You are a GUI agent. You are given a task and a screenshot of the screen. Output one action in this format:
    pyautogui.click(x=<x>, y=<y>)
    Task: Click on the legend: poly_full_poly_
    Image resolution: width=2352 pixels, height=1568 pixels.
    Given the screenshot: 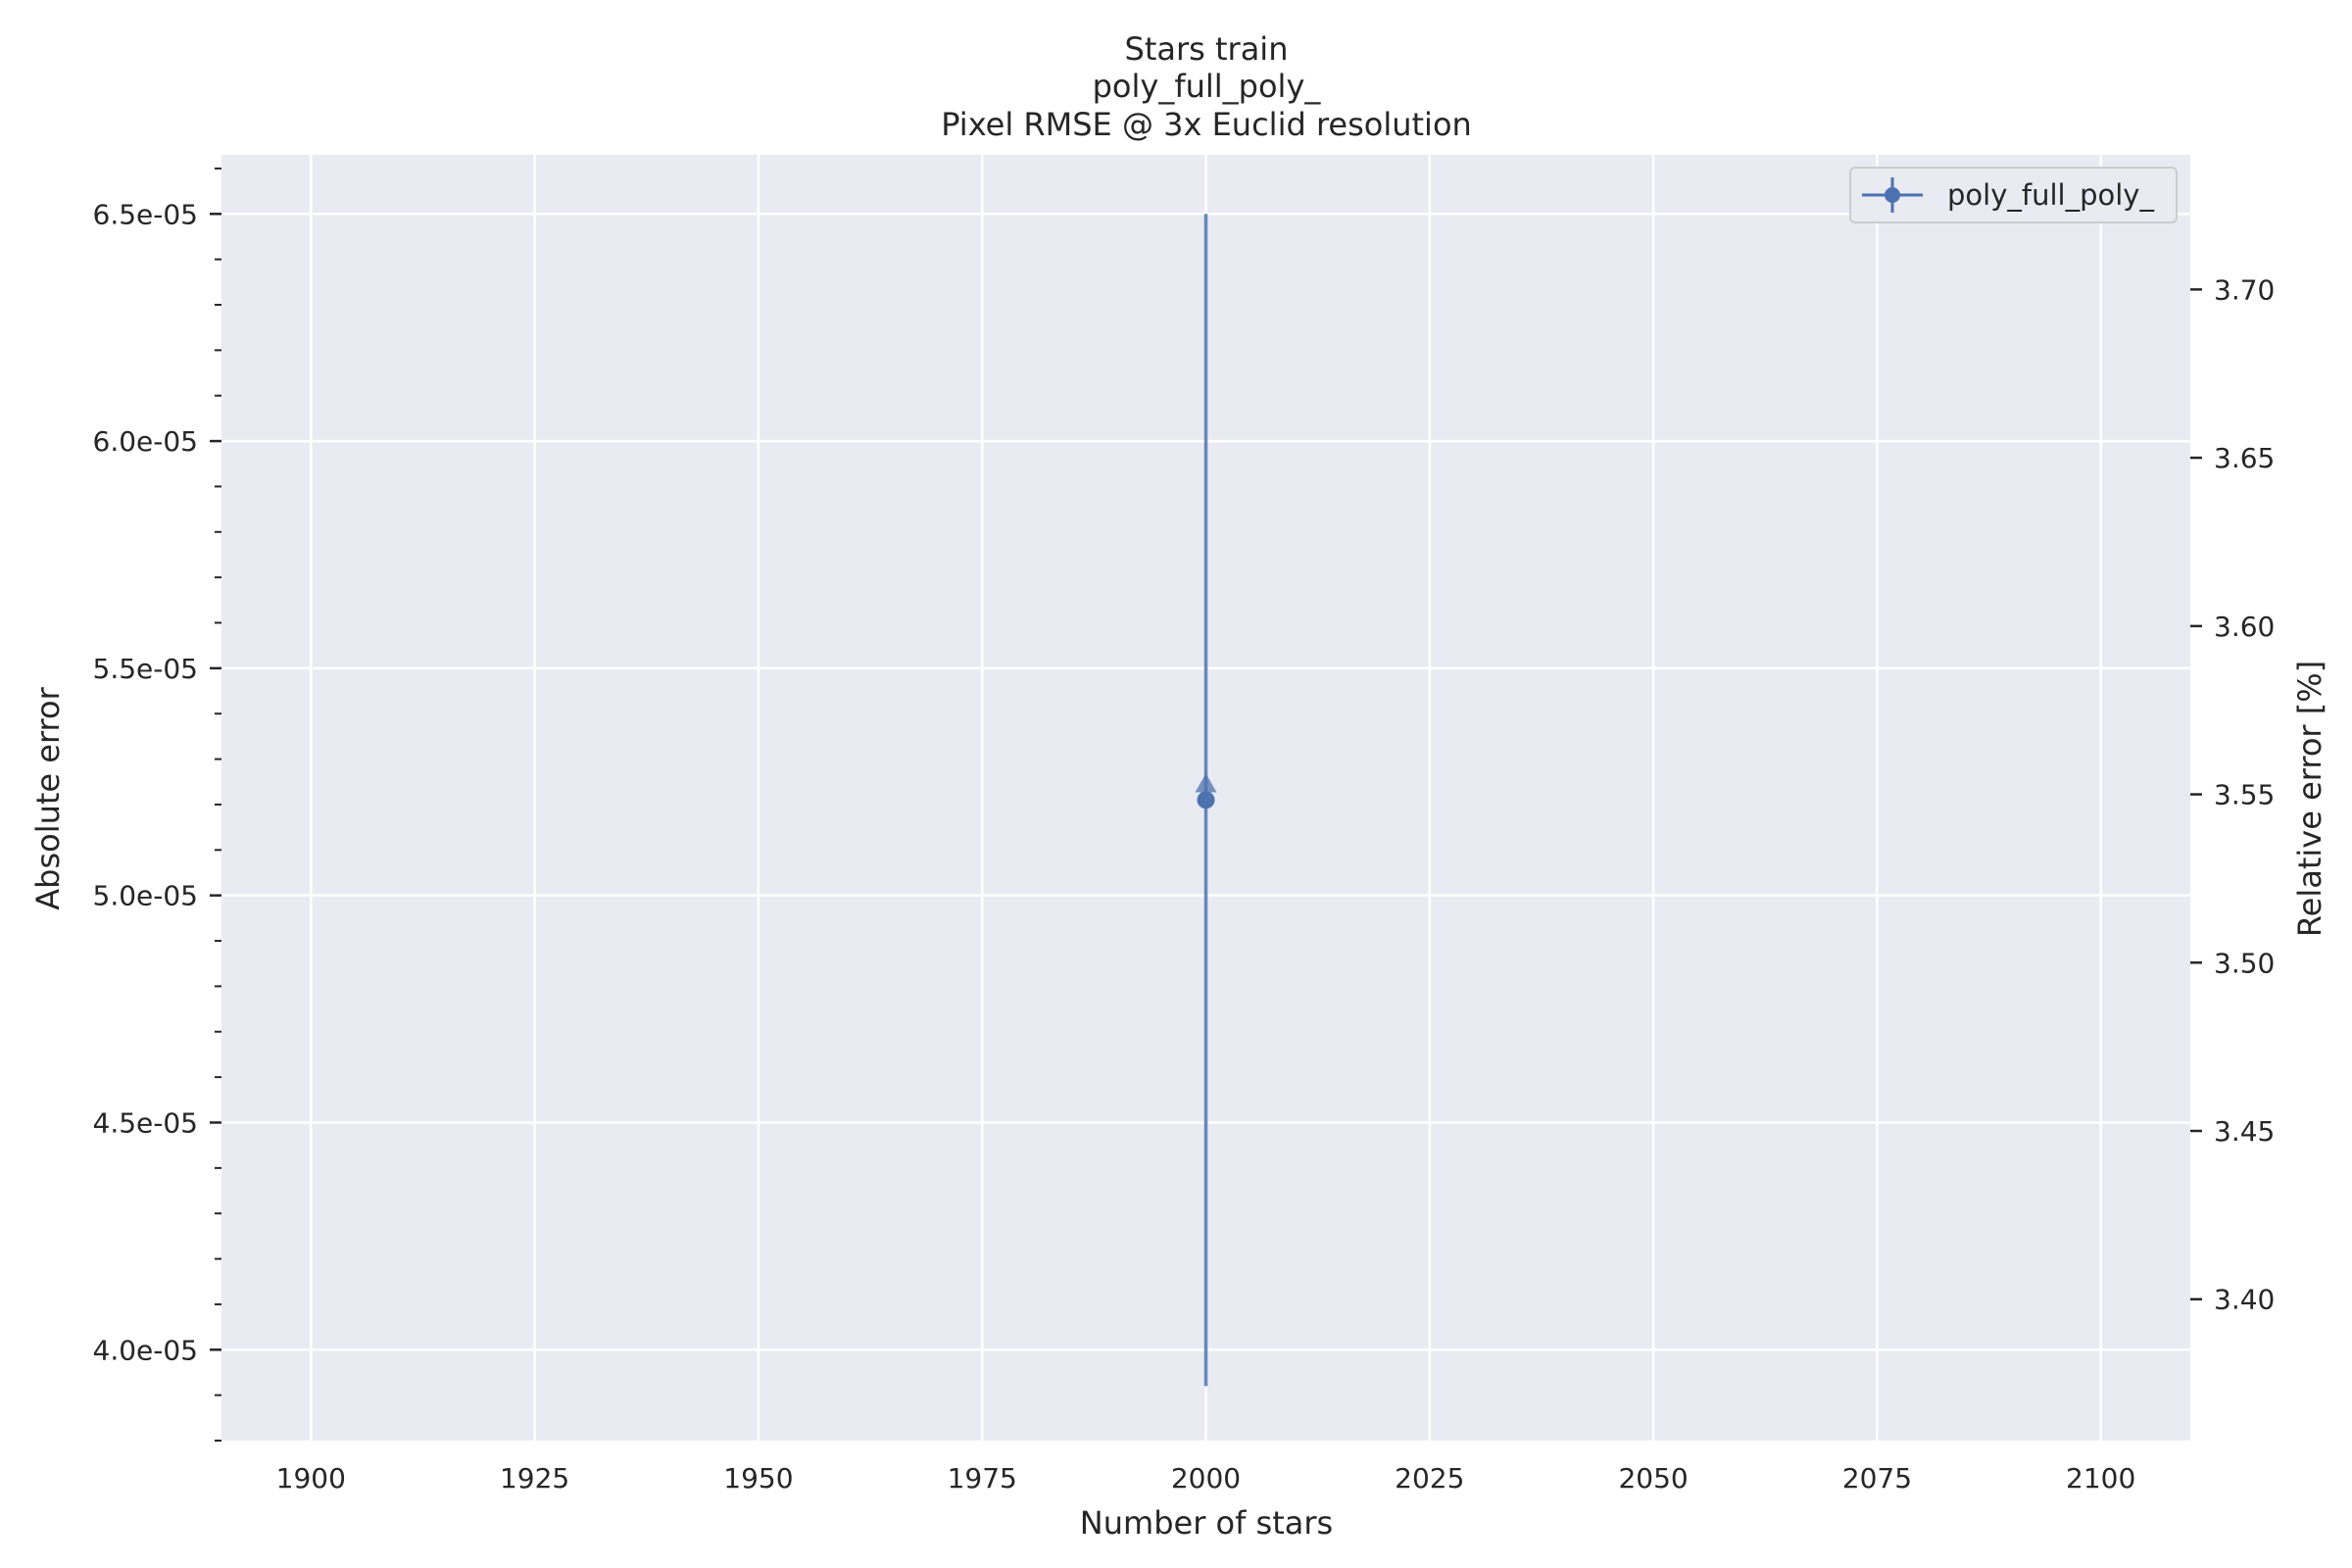 What is the action you would take?
    pyautogui.click(x=2013, y=195)
    